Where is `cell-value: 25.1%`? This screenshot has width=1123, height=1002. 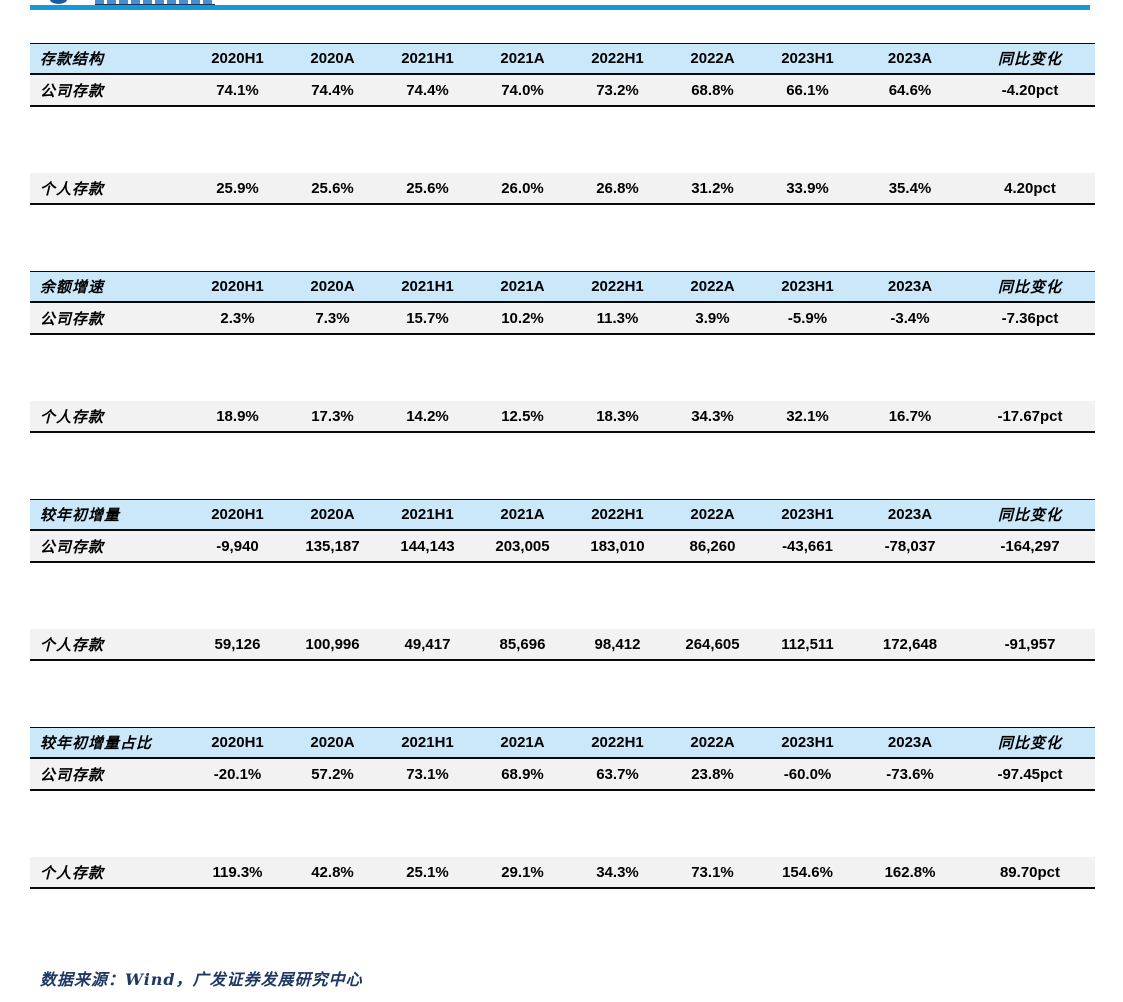 cell-value: 25.1% is located at coordinates (427, 872).